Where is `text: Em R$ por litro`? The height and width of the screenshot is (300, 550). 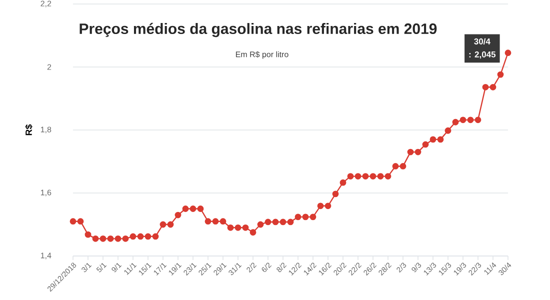
text: Em R$ por litro is located at coordinates (262, 55).